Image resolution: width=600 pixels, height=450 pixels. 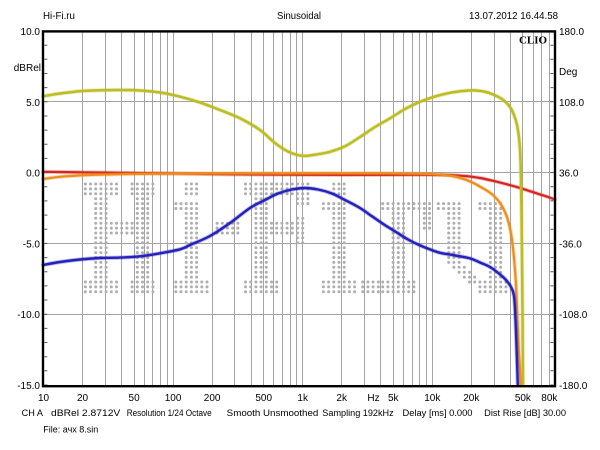 I want to click on svg-text: 13.07.2012 16.44.58, so click(x=513, y=16).